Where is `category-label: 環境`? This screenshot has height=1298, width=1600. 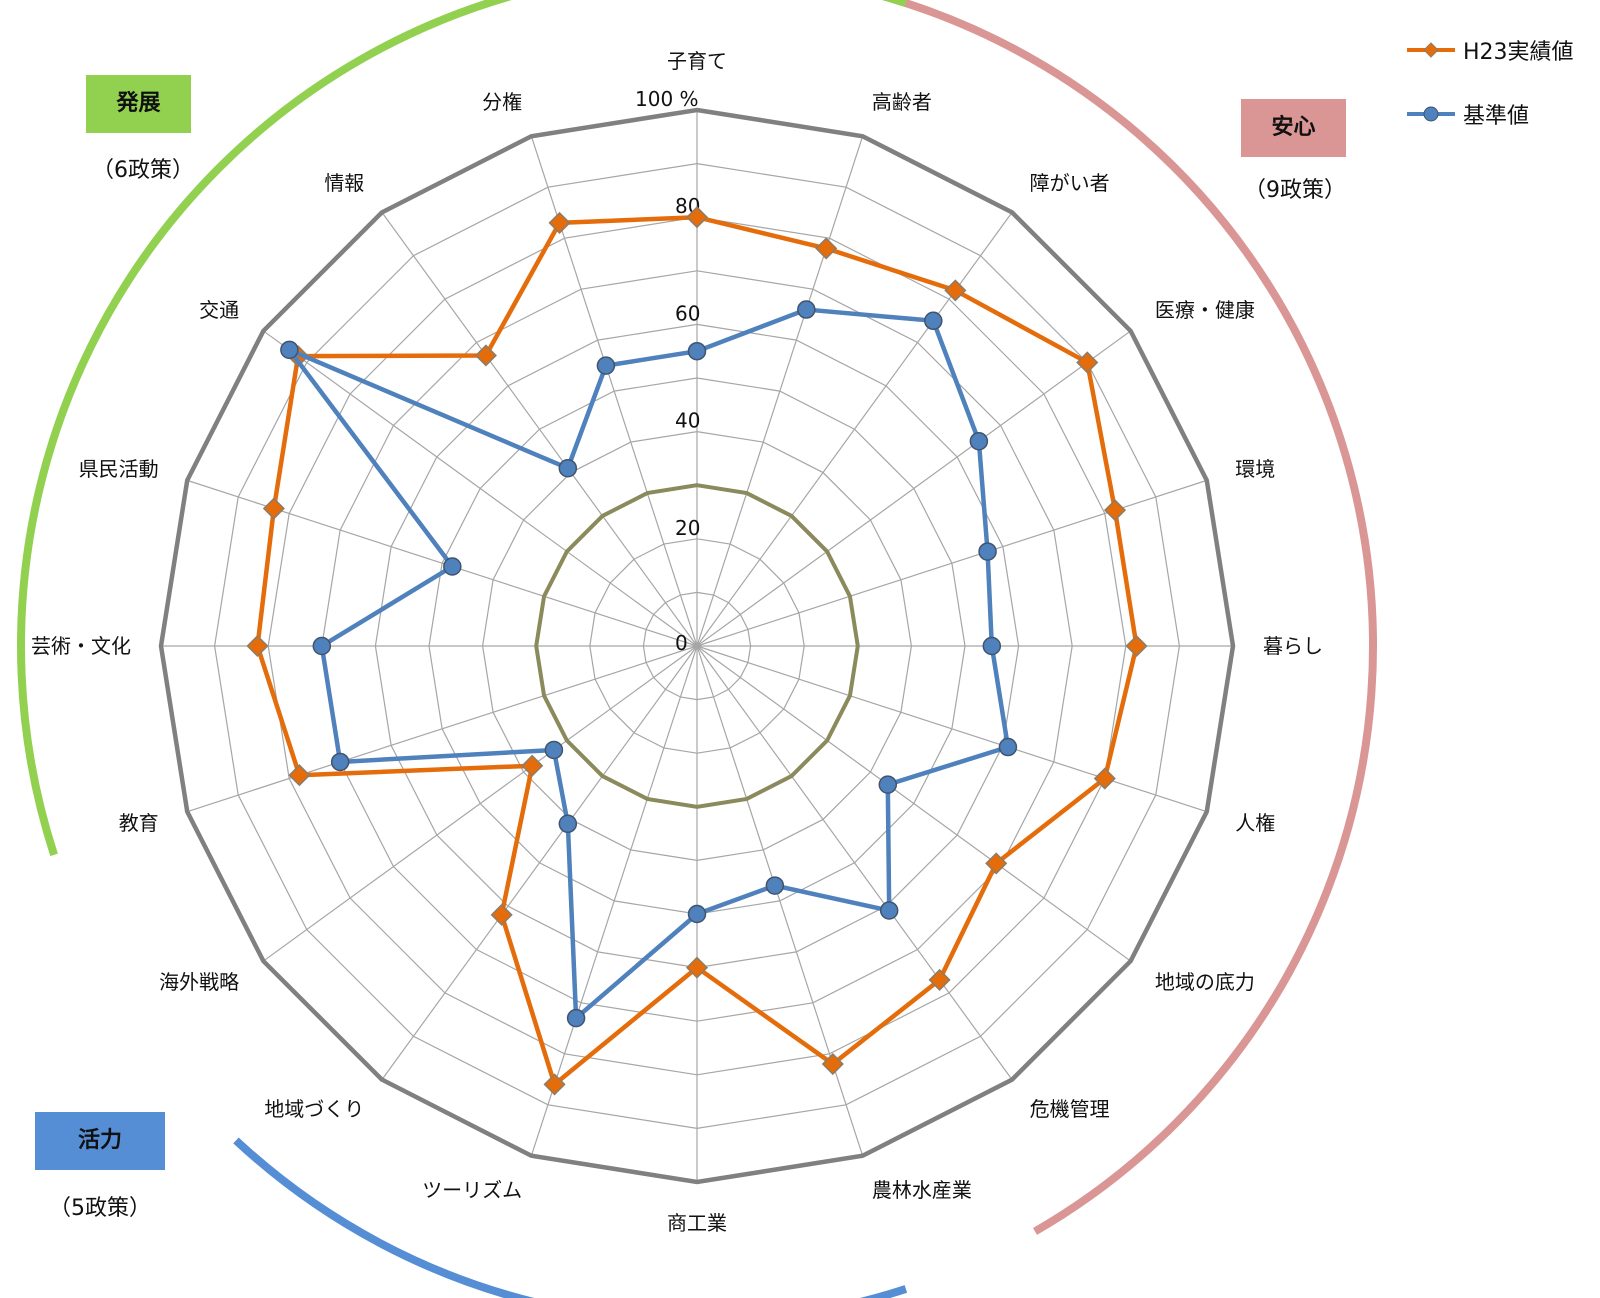
category-label: 環境 is located at coordinates (1255, 469).